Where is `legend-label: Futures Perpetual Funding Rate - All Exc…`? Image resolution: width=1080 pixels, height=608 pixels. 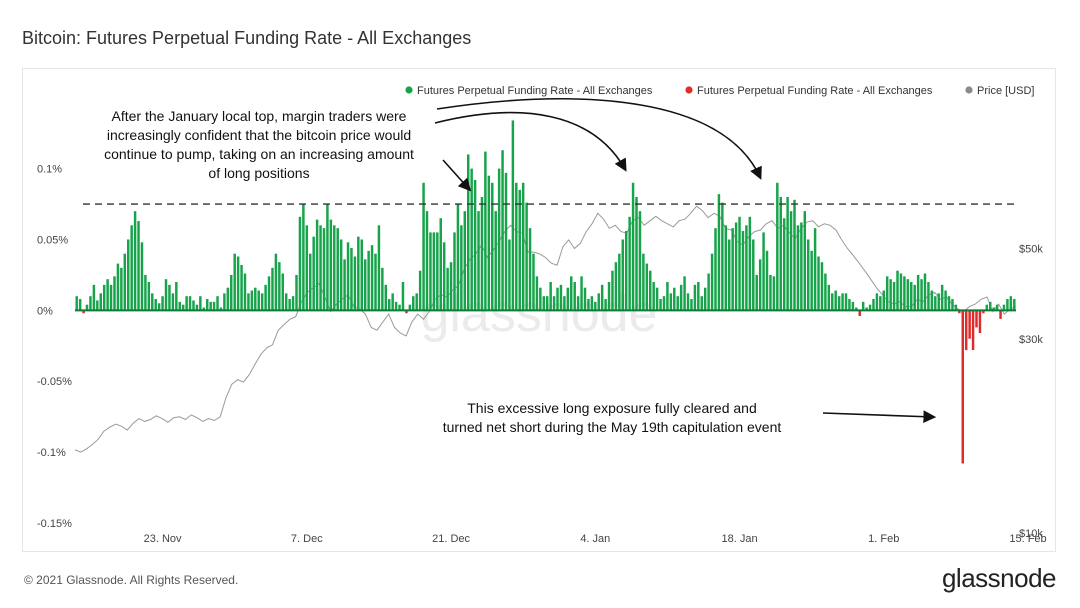 legend-label: Futures Perpetual Funding Rate - All Exc… is located at coordinates (815, 91).